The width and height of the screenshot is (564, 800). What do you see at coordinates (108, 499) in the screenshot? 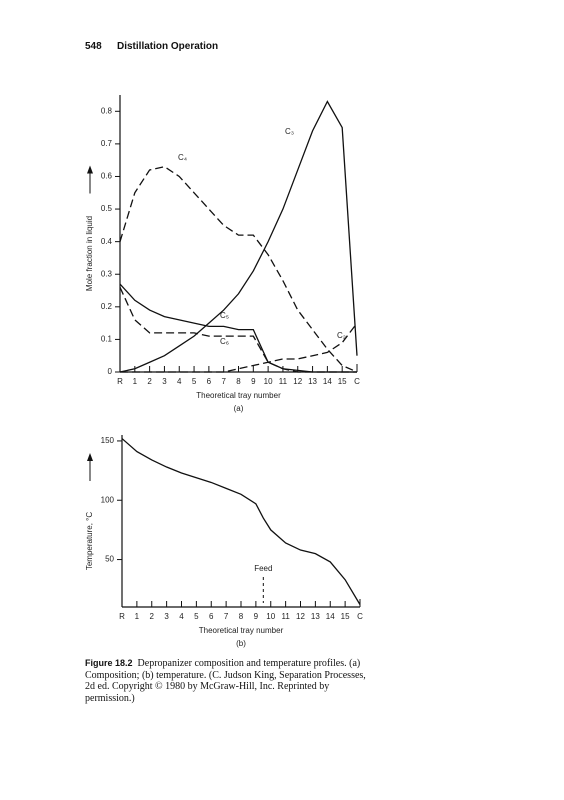
I see `y-tick-label: 100` at bounding box center [108, 499].